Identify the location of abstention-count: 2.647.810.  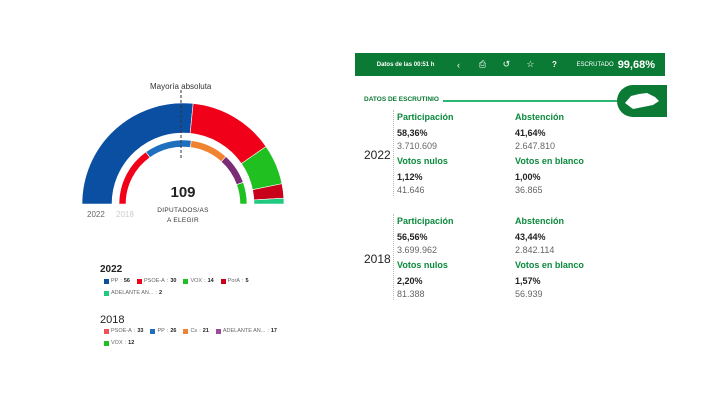
(535, 146).